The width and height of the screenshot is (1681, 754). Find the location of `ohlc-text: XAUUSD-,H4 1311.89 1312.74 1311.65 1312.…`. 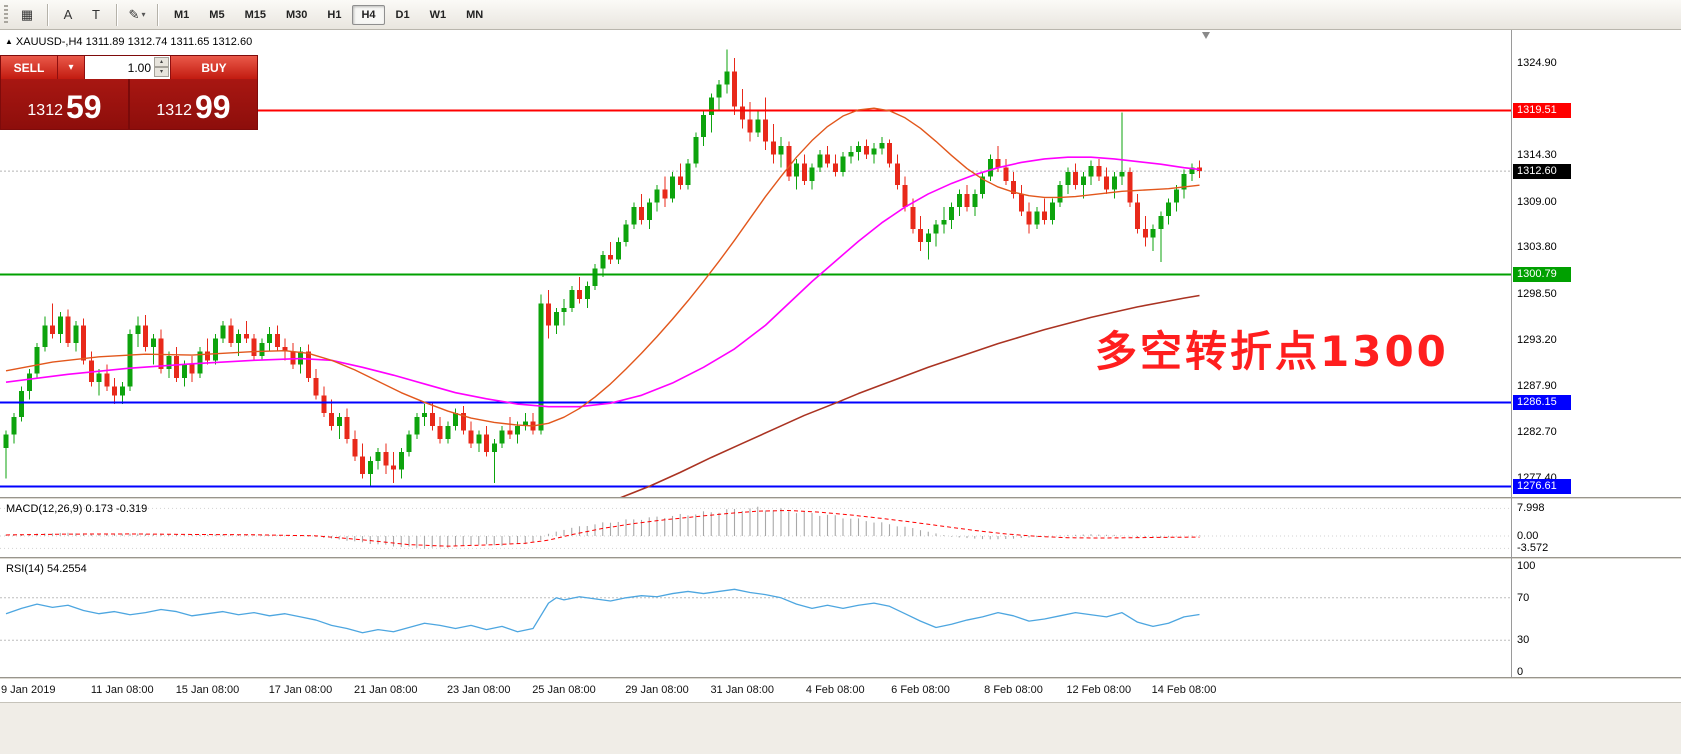

ohlc-text: XAUUSD-,H4 1311.89 1312.74 1311.65 1312.… is located at coordinates (134, 42).